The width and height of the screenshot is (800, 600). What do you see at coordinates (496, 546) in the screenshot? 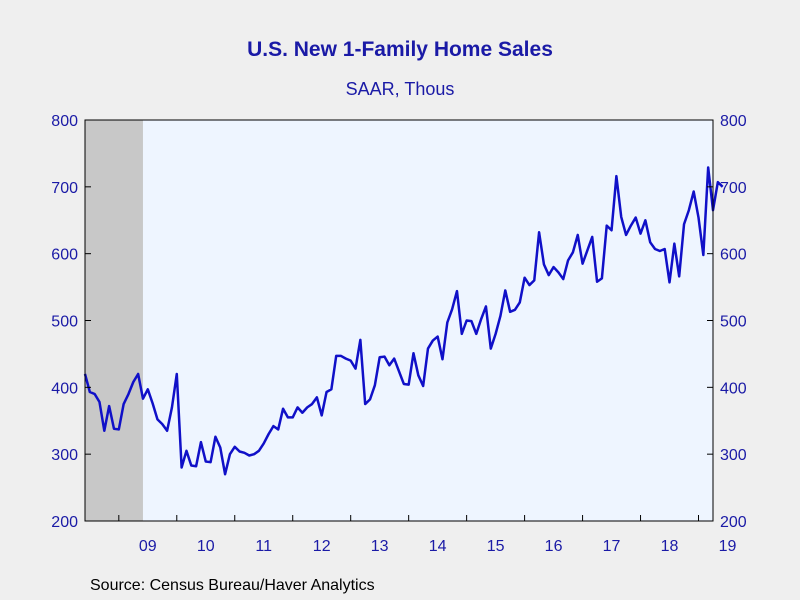
I see `x-tick-label: 15` at bounding box center [496, 546].